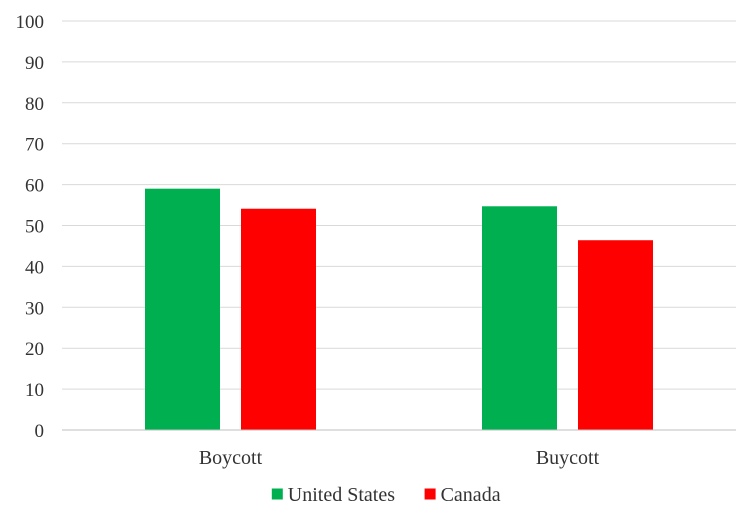  What do you see at coordinates (182, 309) in the screenshot?
I see `bar-united-states-boycott` at bounding box center [182, 309].